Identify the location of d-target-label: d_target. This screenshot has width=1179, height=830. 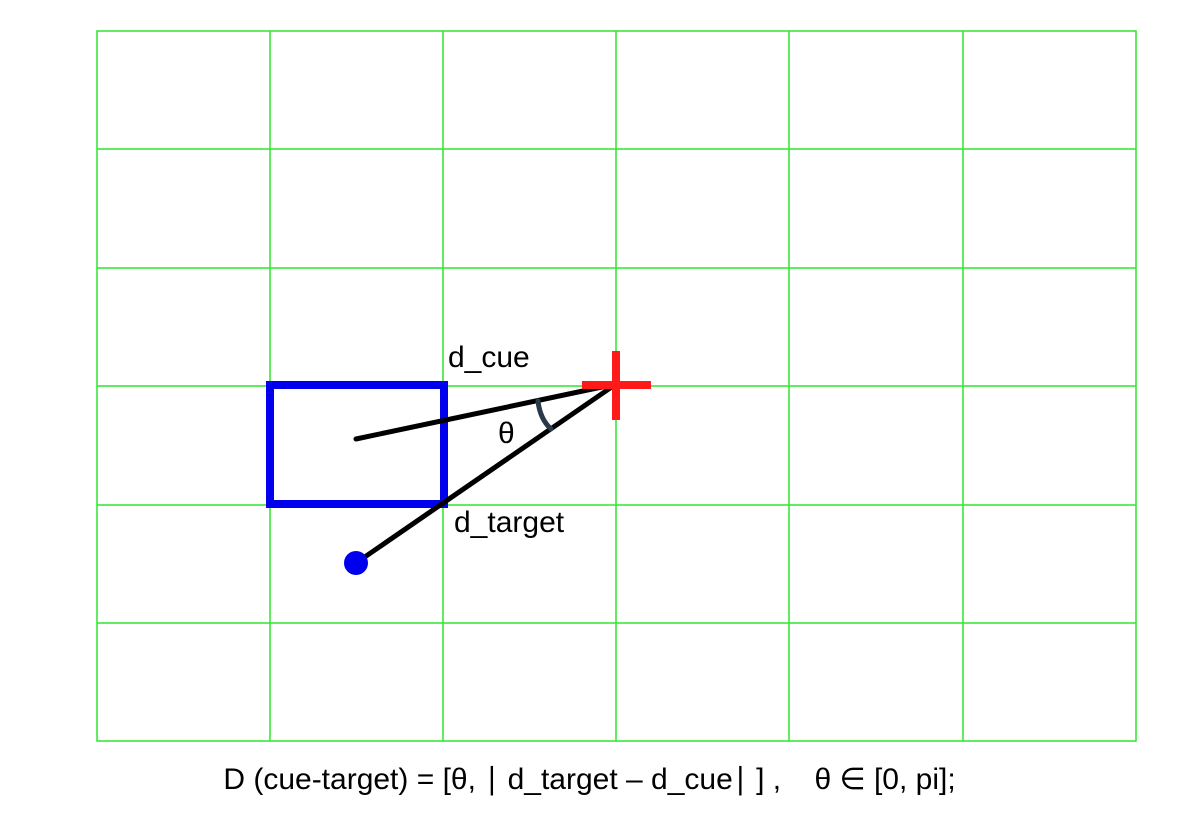
(509, 522).